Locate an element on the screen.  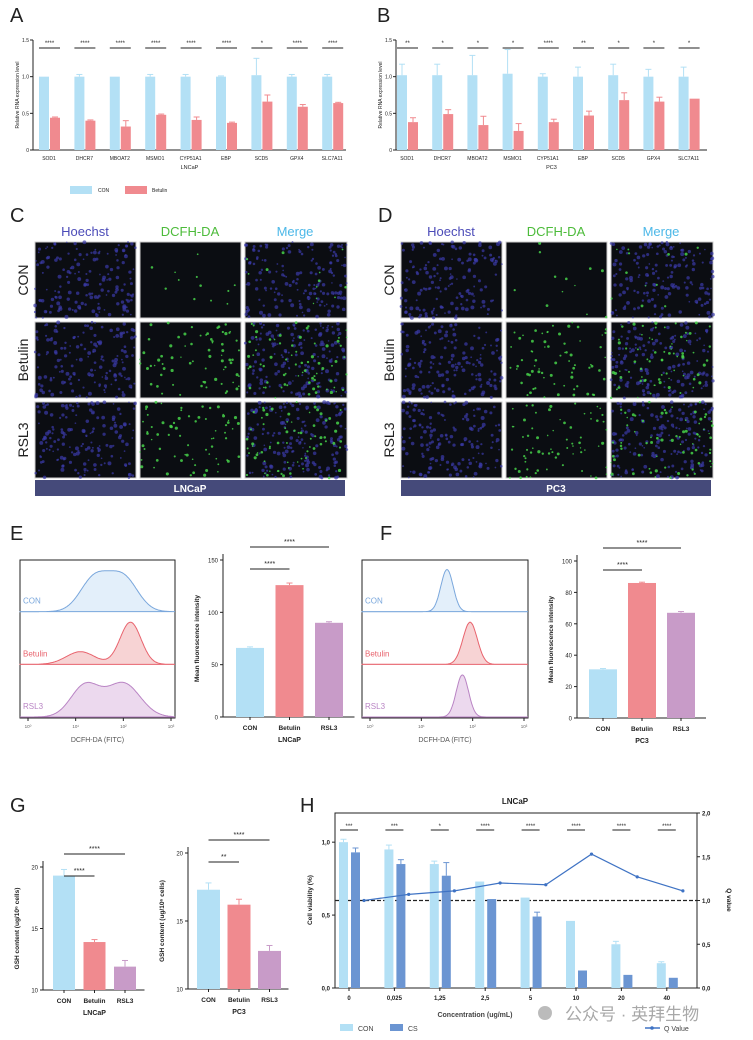
significance-label: * is located at coordinates (443, 44).